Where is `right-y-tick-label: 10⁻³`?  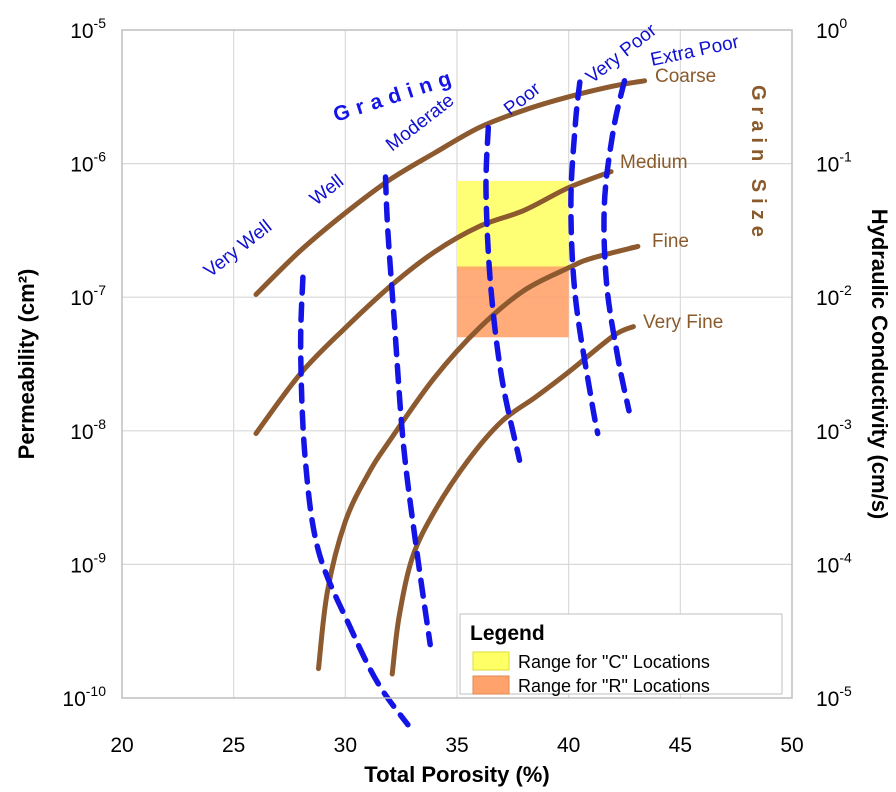 right-y-tick-label: 10⁻³ is located at coordinates (834, 430).